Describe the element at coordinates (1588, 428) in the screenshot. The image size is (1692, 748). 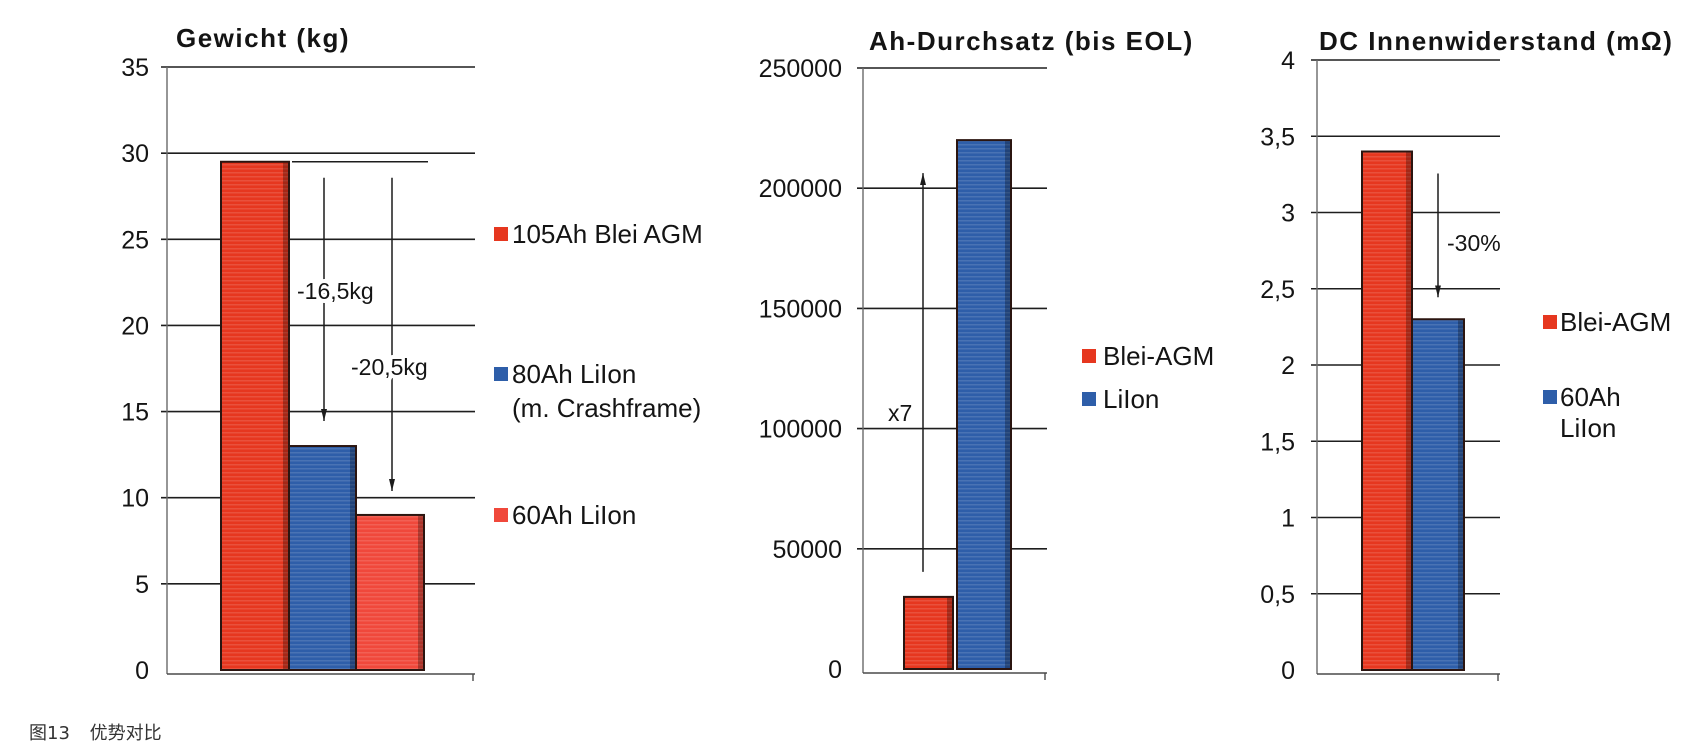
I see `resistance-legend-label-1-1: LiIon` at that location.